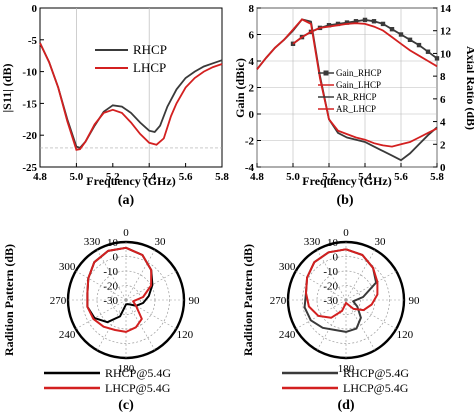 This screenshot has width=474, height=414. Describe the element at coordinates (250, 168) in the screenshot. I see `y-tick-label: -4` at that location.